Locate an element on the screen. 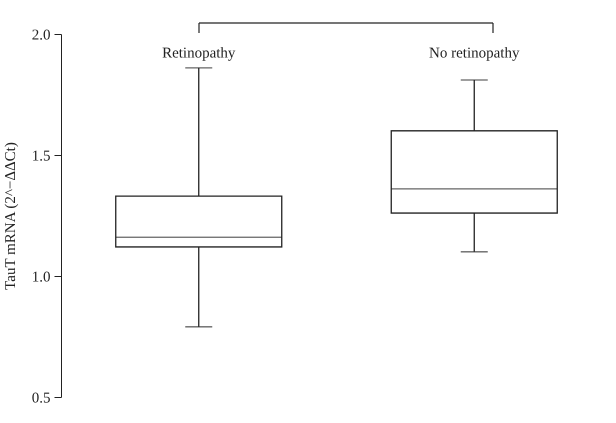 The image size is (616, 423). y-tick-label: 0.5 is located at coordinates (41, 398).